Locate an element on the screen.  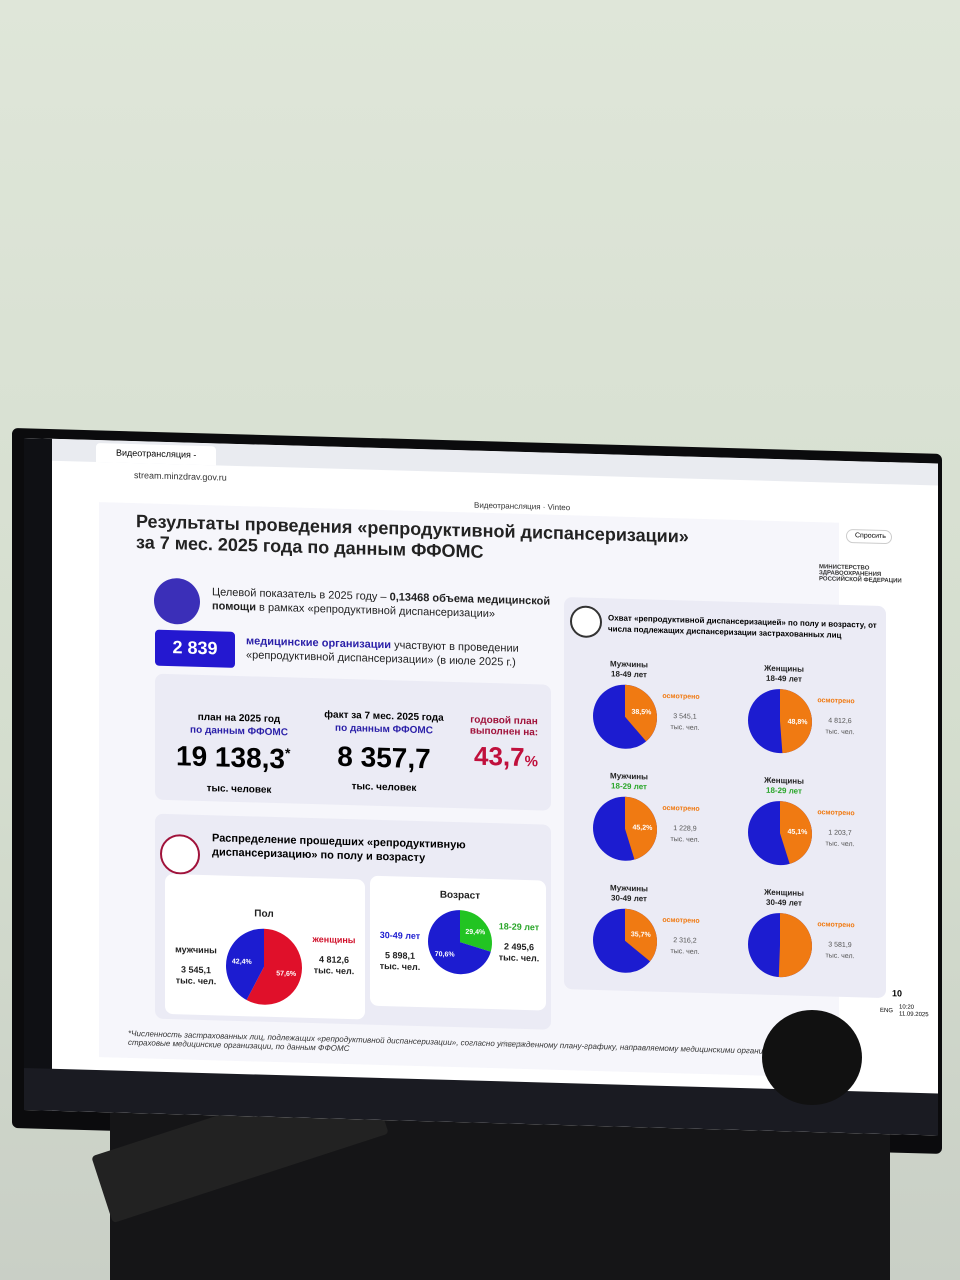
label: мужчины is located at coordinates (196, 949).